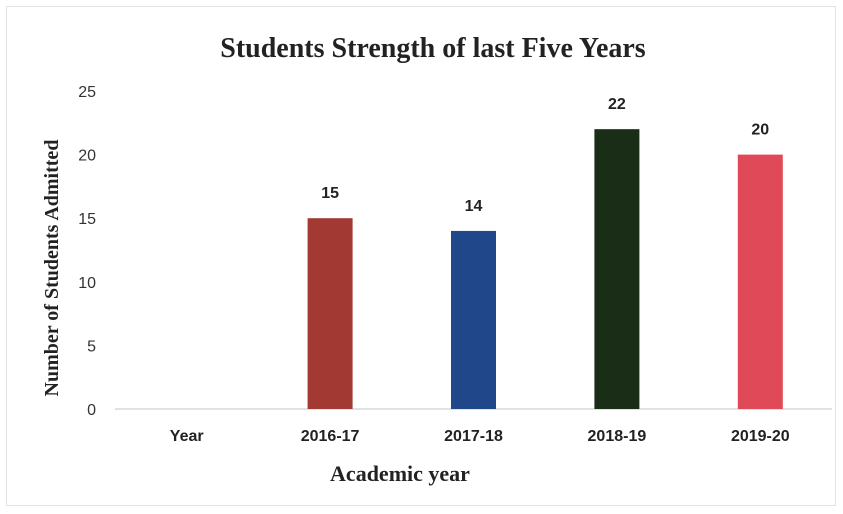  Describe the element at coordinates (545, 155) in the screenshot. I see `data-labels: 15 14 22 20` at that location.